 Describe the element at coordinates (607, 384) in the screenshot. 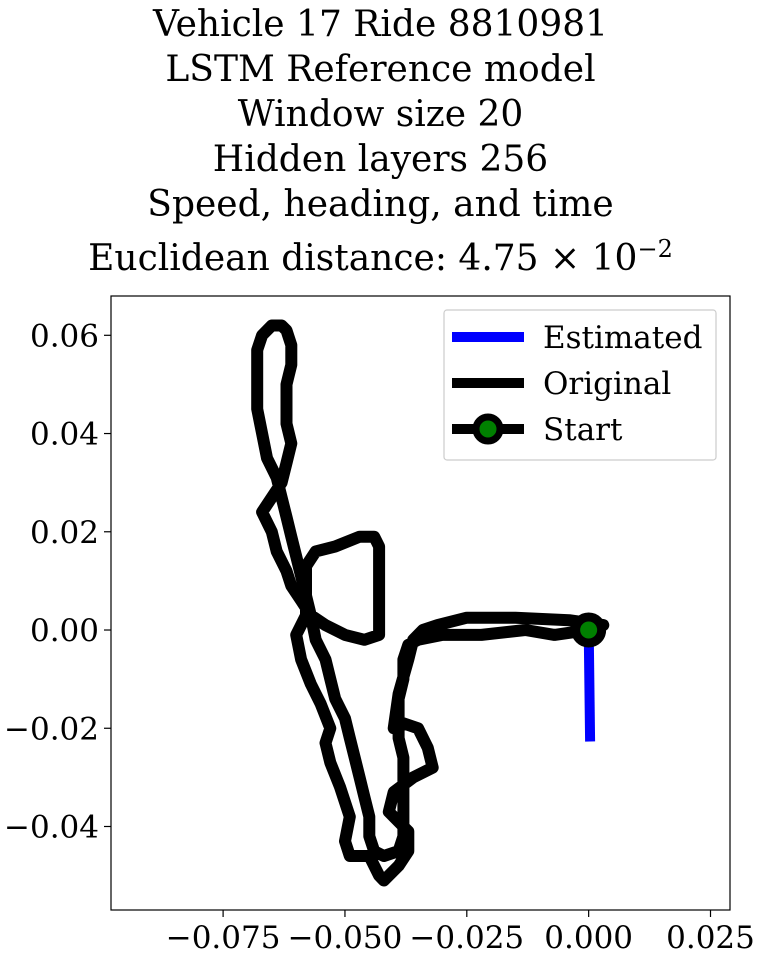

I see `legend-original-label: Original` at that location.